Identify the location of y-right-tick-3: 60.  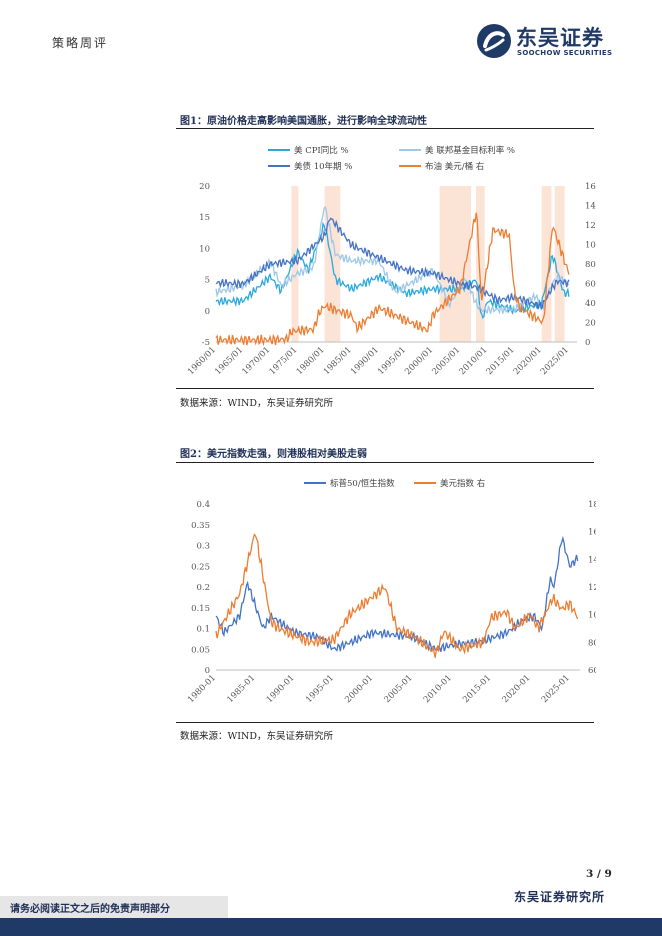
(590, 285).